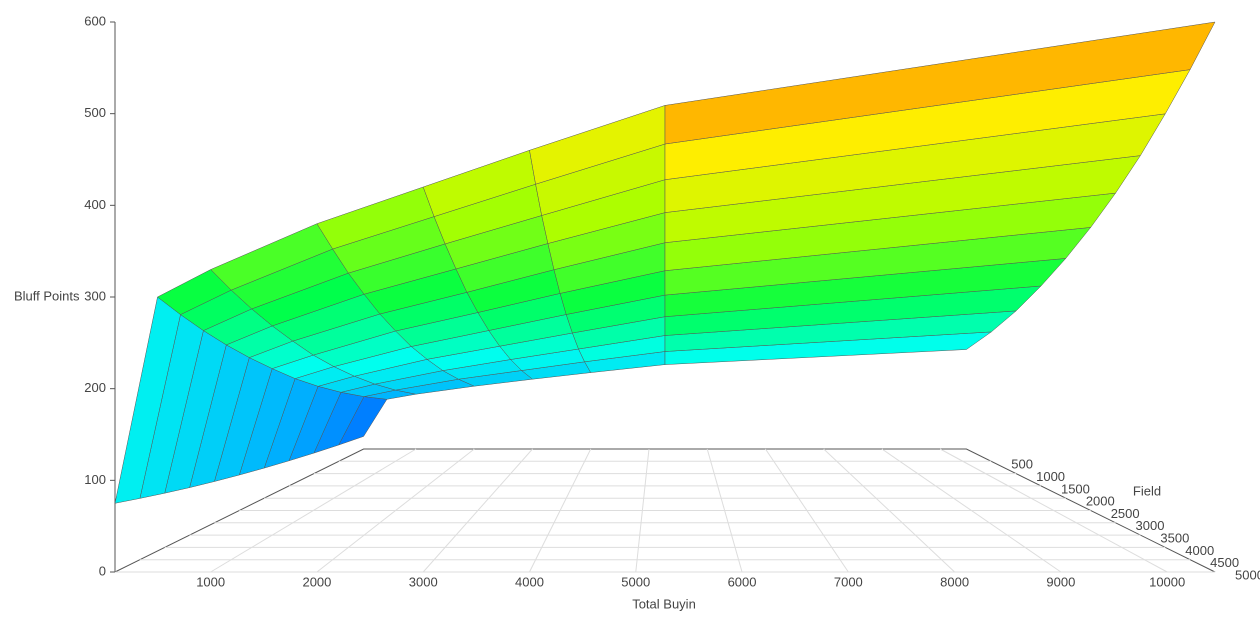 The image size is (1260, 629). Describe the element at coordinates (1247, 574) in the screenshot. I see `z-tick-label: 5000` at that location.